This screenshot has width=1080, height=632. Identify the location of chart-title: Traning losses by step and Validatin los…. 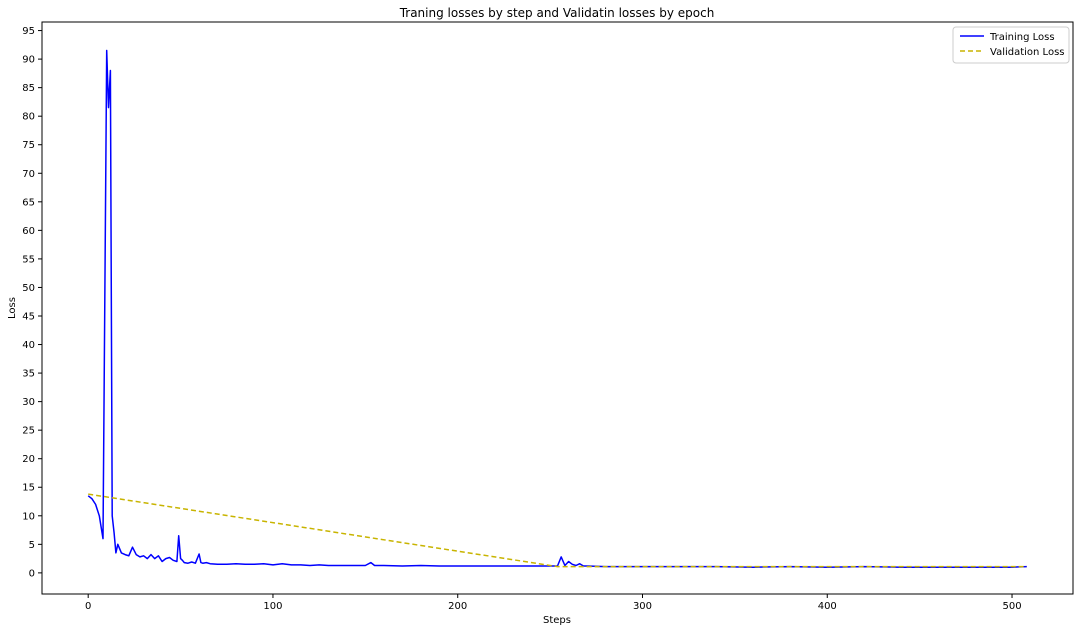
(557, 13).